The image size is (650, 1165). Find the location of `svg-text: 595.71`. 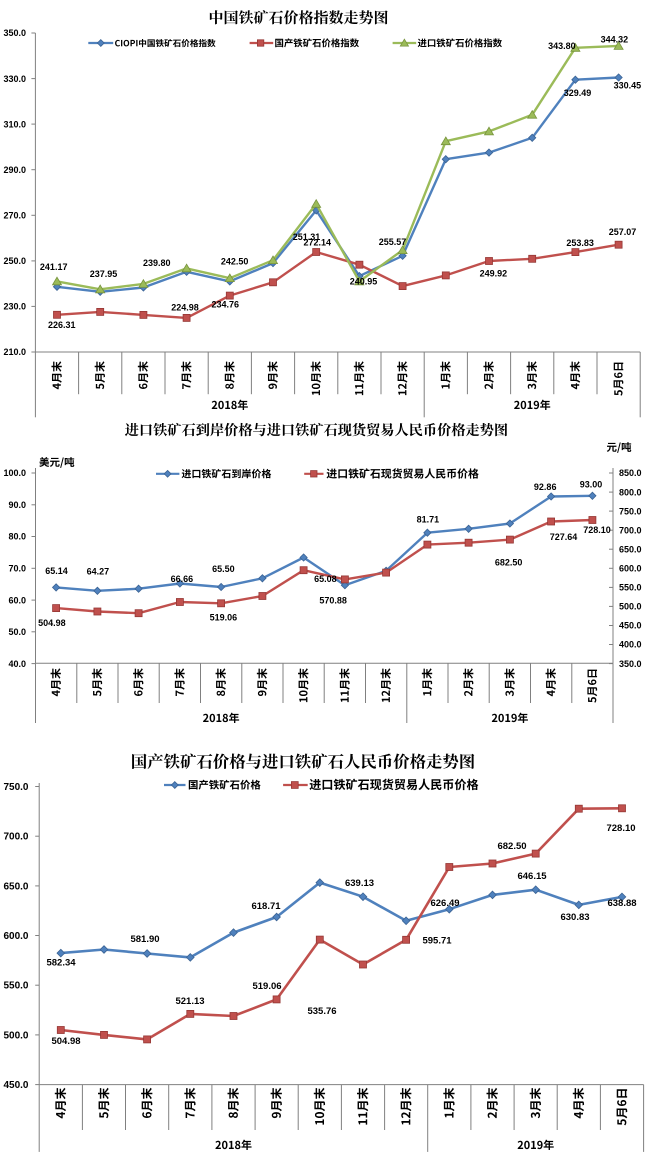

svg-text: 595.71 is located at coordinates (437, 940).